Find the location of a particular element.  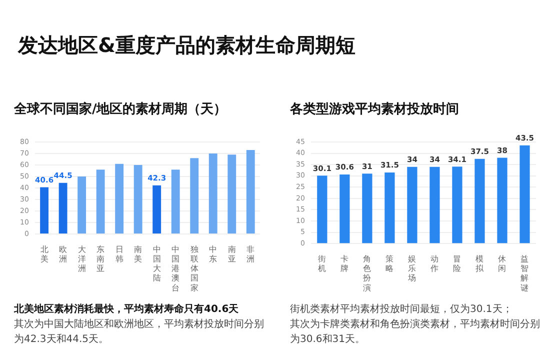

x-tick-label: 南美 is located at coordinates (138, 254).